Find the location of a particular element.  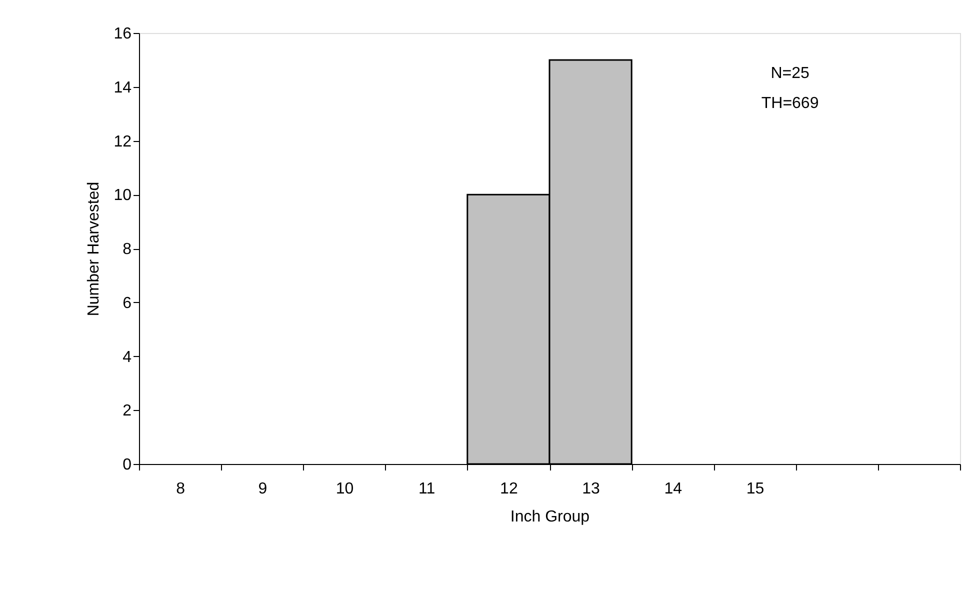

x-tick-label: 13 is located at coordinates (591, 489).